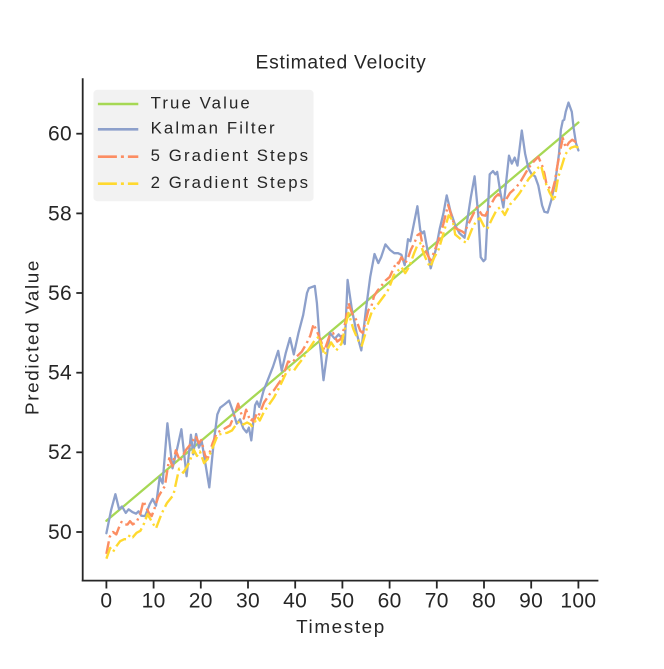 The width and height of the screenshot is (664, 669). What do you see at coordinates (106, 601) in the screenshot?
I see `svg-text: 0` at bounding box center [106, 601].